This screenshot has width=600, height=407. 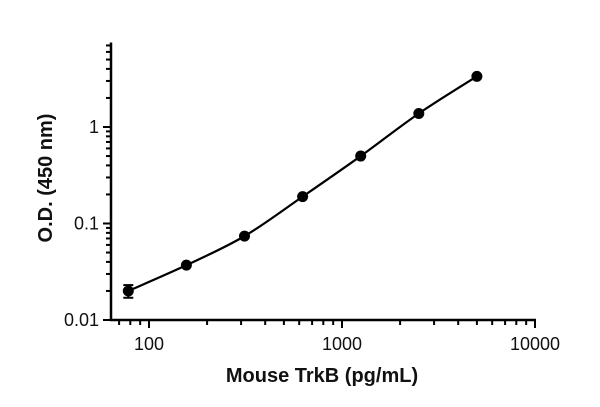 What do you see at coordinates (86, 224) in the screenshot?
I see `y-tick-label: 0.1` at bounding box center [86, 224].